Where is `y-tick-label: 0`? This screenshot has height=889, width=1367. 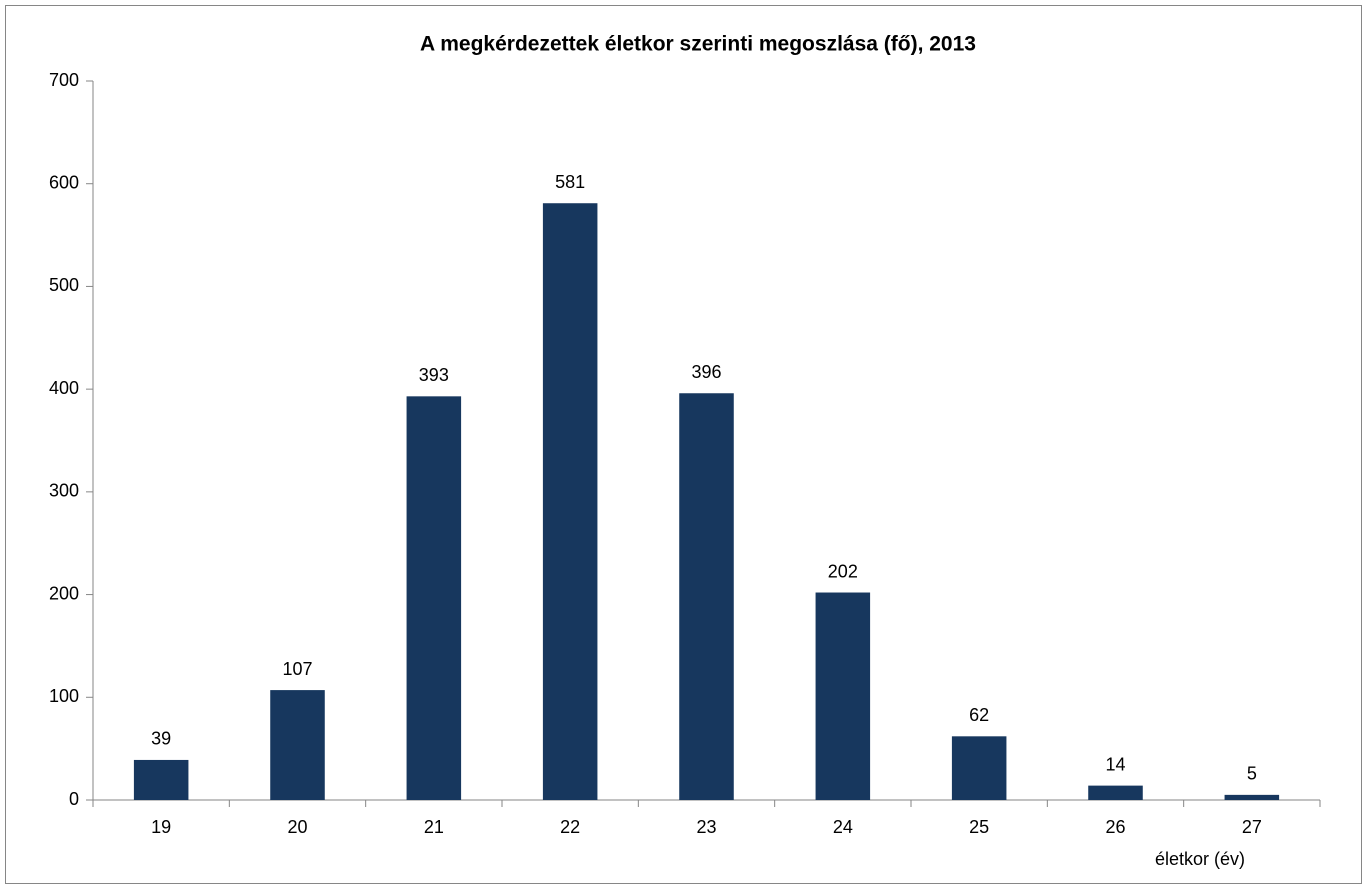 y-tick-label: 0 is located at coordinates (74, 799).